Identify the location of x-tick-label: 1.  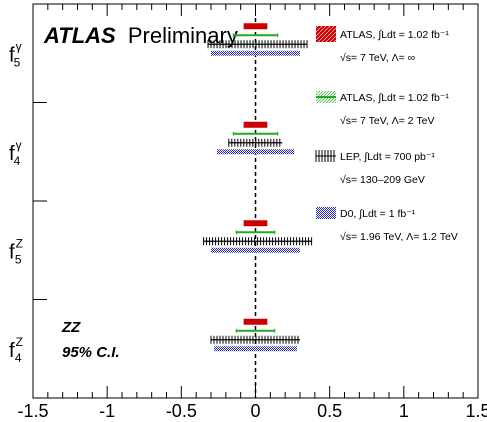
(404, 411).